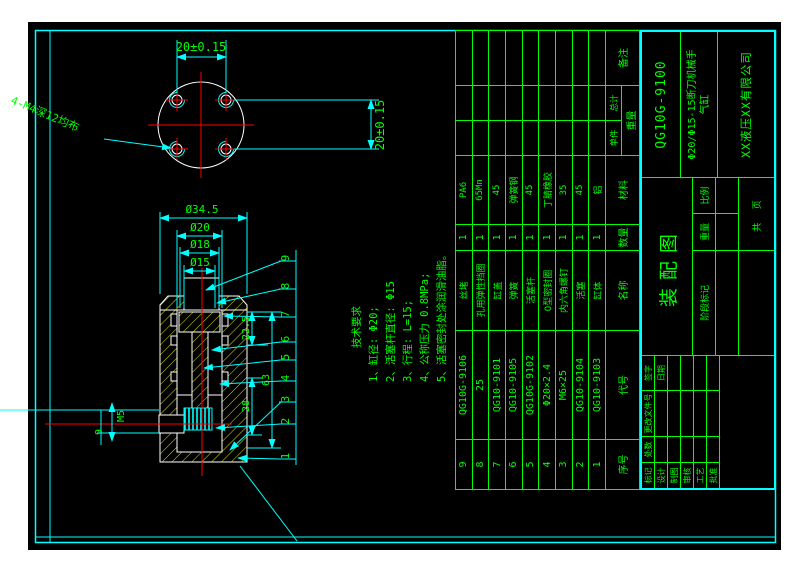 The width and height of the screenshot is (795, 569). Describe the element at coordinates (464, 385) in the screenshot. I see `part-code: QG10G-9106` at that location.